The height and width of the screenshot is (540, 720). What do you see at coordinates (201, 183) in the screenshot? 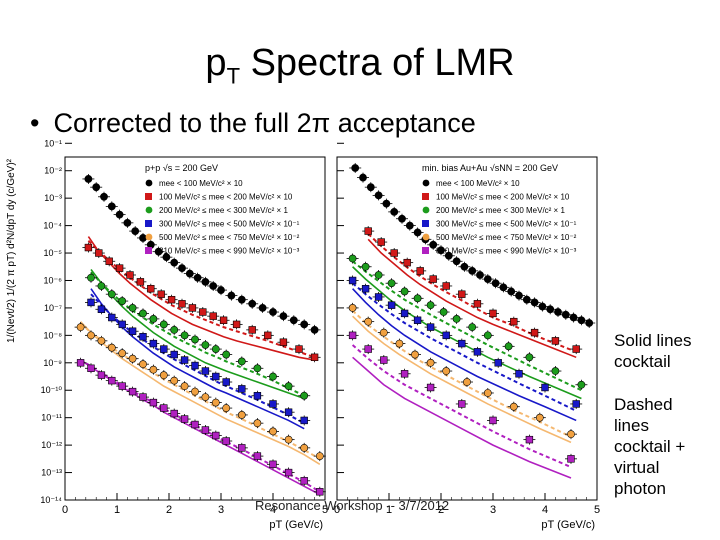
I see `legend-entry: mee < 100 MeV/c² × 10` at bounding box center [201, 183].